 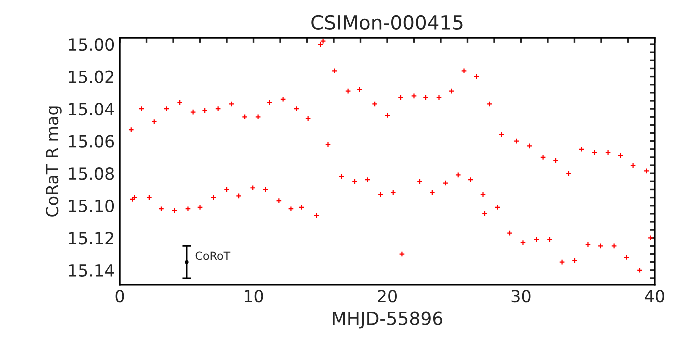 I want to click on y-tick-label: 15.00, so click(x=91, y=45).